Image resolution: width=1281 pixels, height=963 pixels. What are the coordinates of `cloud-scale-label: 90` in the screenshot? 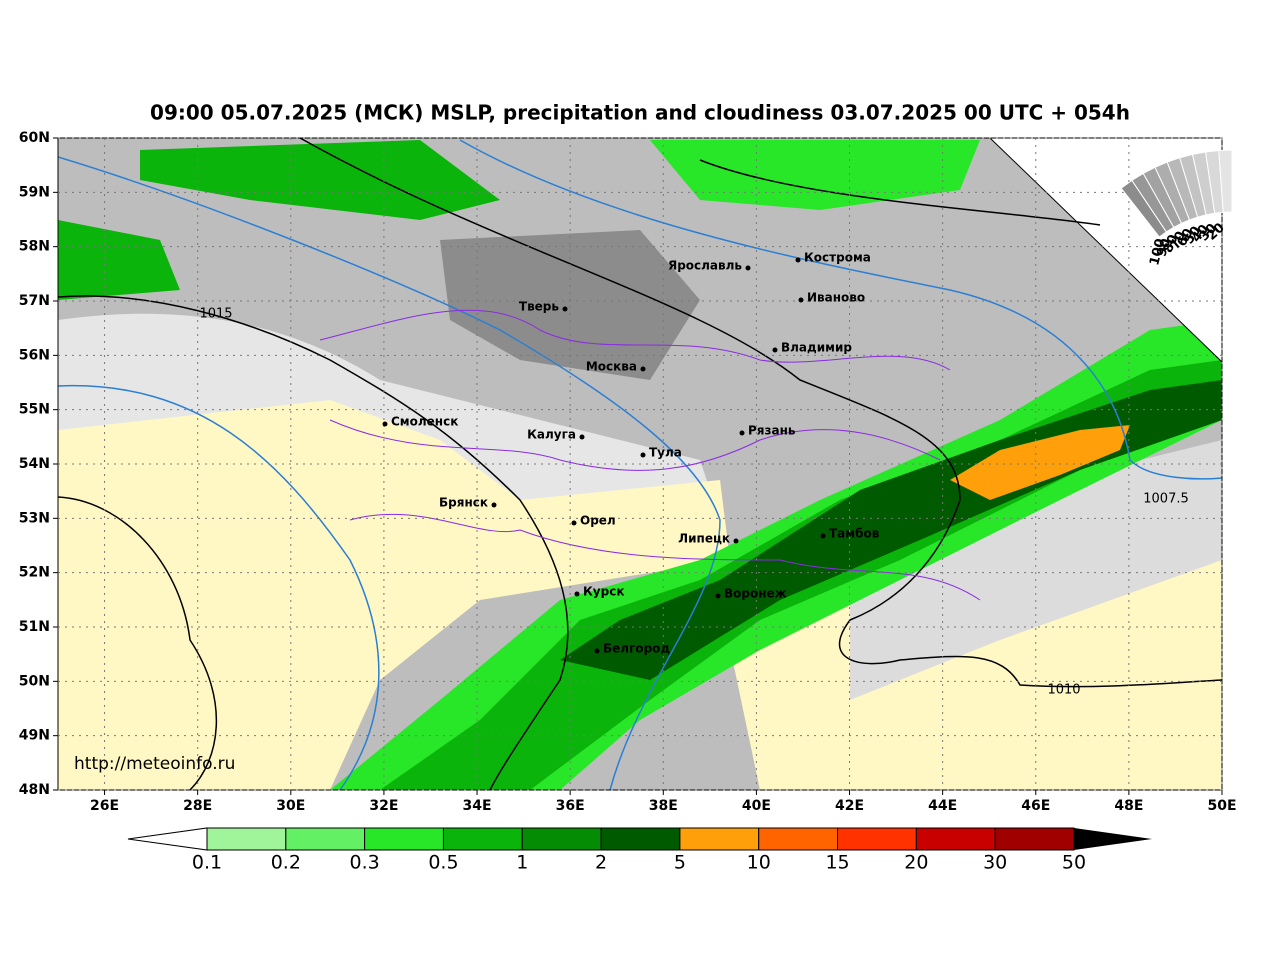 It's located at (1164, 248).